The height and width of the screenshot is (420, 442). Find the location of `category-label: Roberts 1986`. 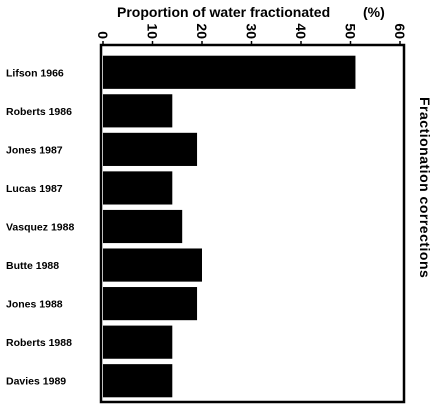

category-label: Roberts 1986 is located at coordinates (39, 112).